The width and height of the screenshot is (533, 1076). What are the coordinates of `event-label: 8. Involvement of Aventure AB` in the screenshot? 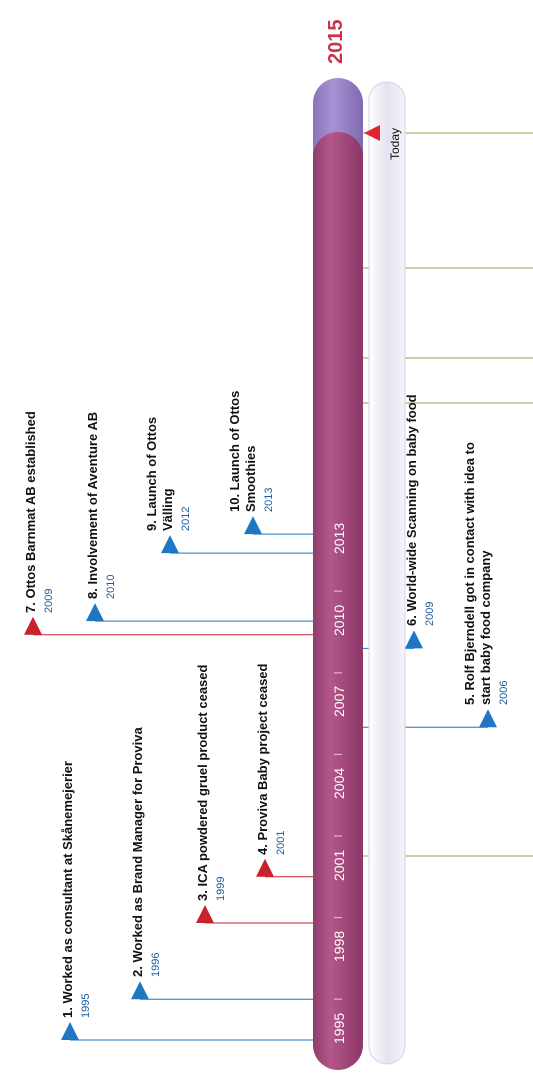 It's located at (92, 506).